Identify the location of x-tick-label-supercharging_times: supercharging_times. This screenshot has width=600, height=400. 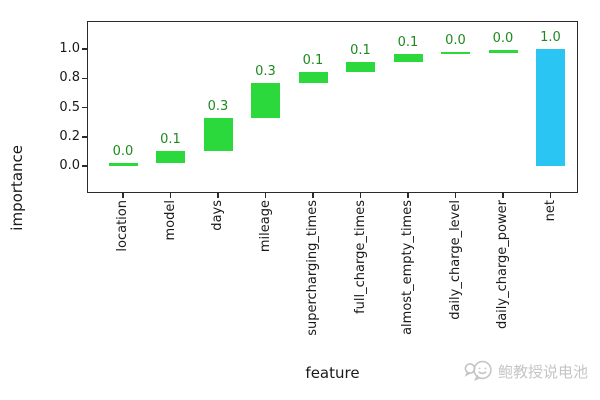
(312, 268).